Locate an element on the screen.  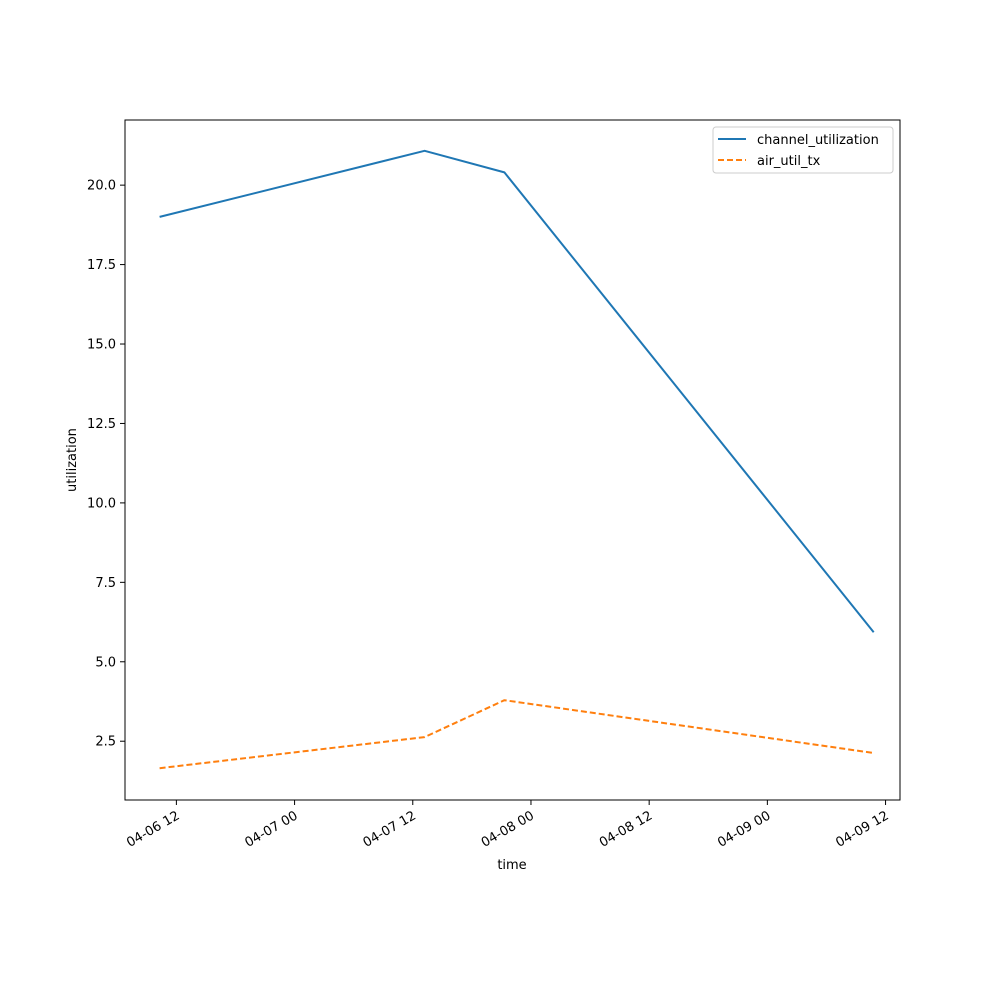
y-tick-label: 2.5 is located at coordinates (105, 742).